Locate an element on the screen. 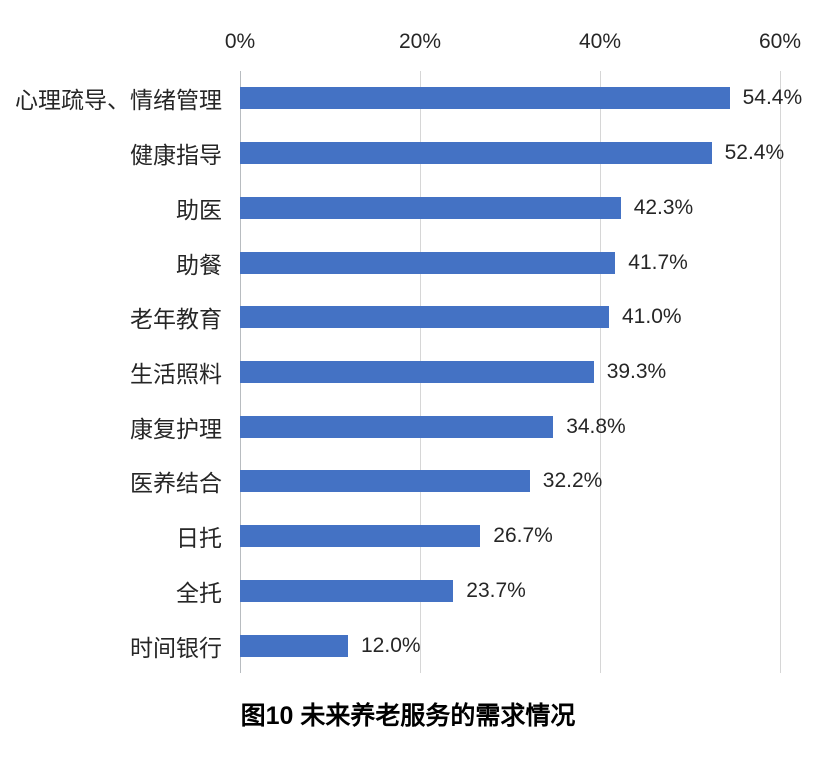 This screenshot has width=816, height=760. value-label: 32.2% is located at coordinates (572, 481).